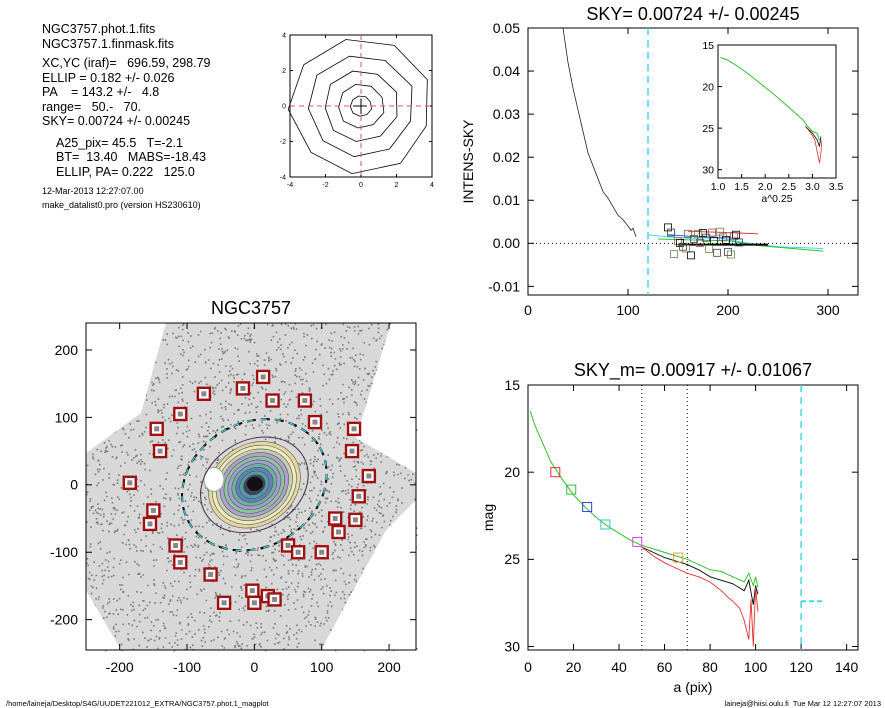  I want to click on inset-green-curve, so click(770, 99).